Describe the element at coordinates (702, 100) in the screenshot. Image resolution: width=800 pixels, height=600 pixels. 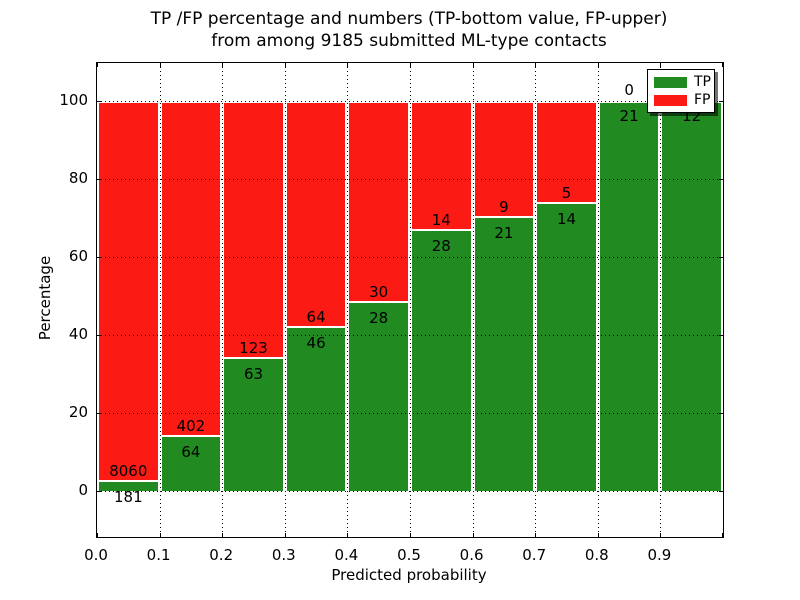
I see `legend-label: FP` at that location.